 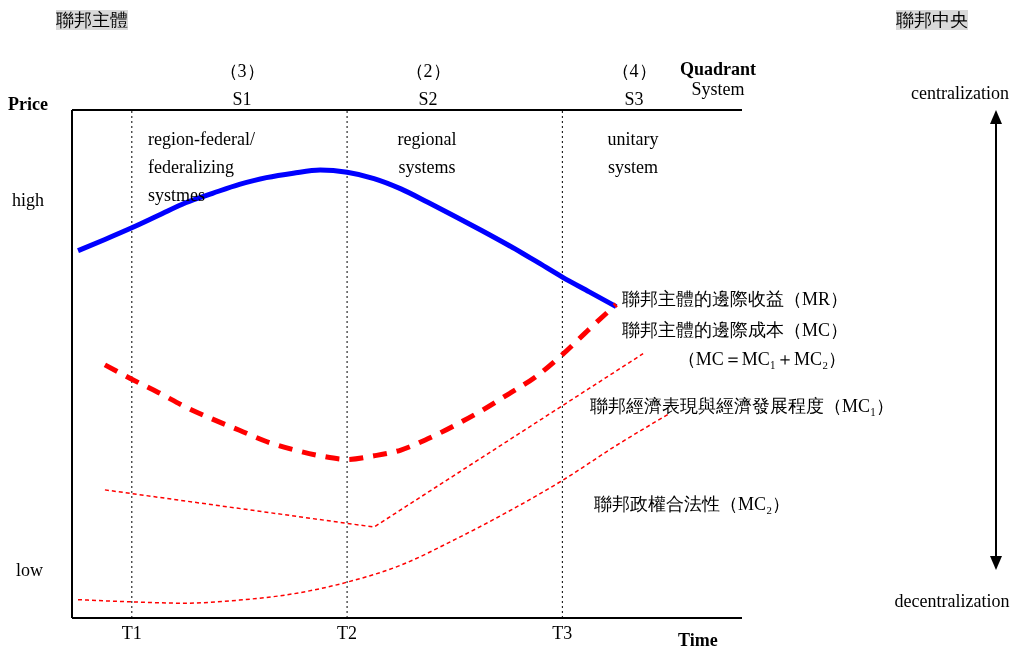 I want to click on series-label: 聯邦主體的邊際成本（MC）, so click(x=735, y=330).